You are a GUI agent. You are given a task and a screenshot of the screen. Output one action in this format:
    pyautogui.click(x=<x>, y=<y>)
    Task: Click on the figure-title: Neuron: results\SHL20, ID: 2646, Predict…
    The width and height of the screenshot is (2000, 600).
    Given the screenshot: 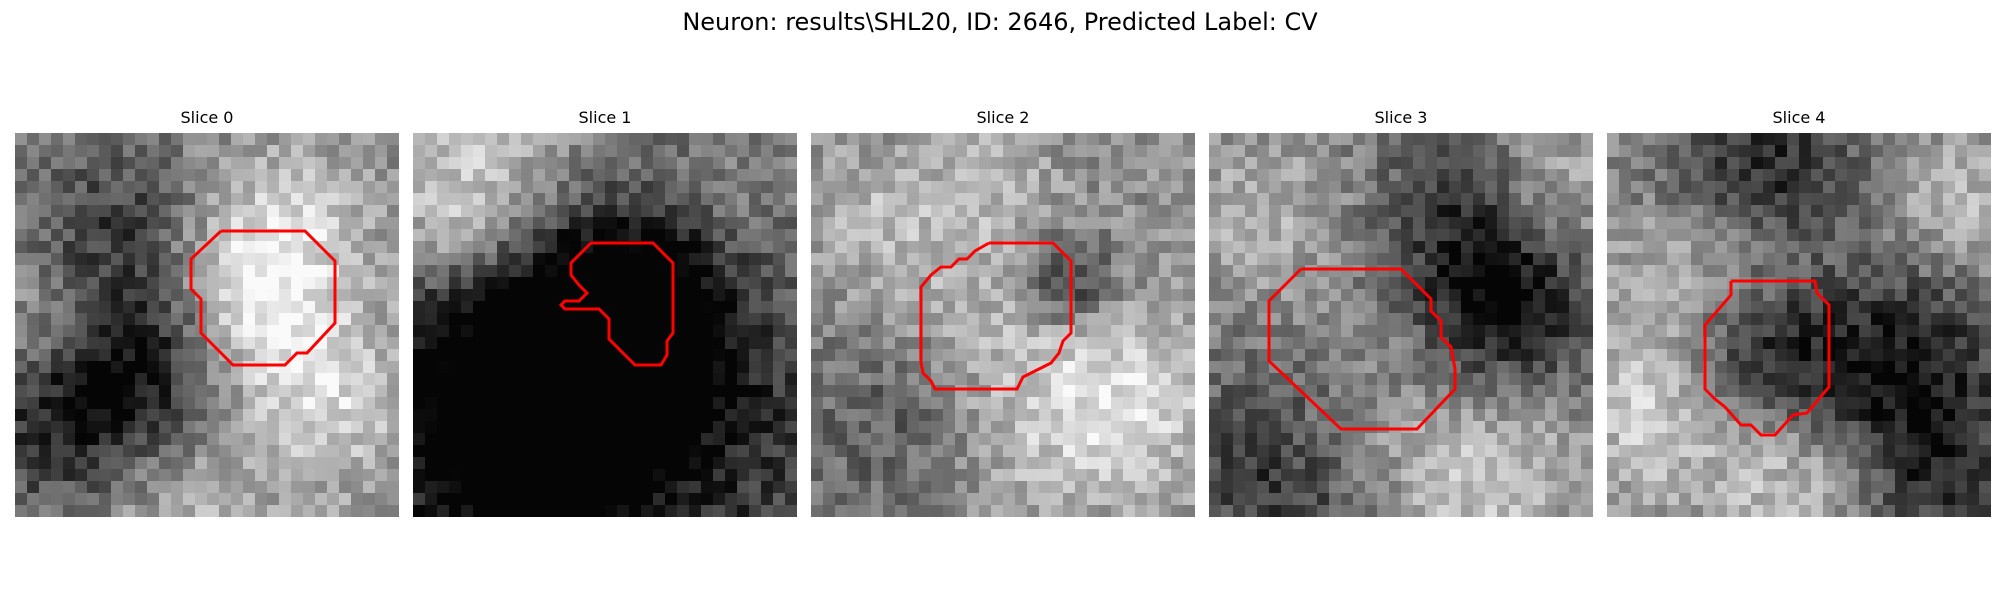 What is the action you would take?
    pyautogui.click(x=1000, y=22)
    